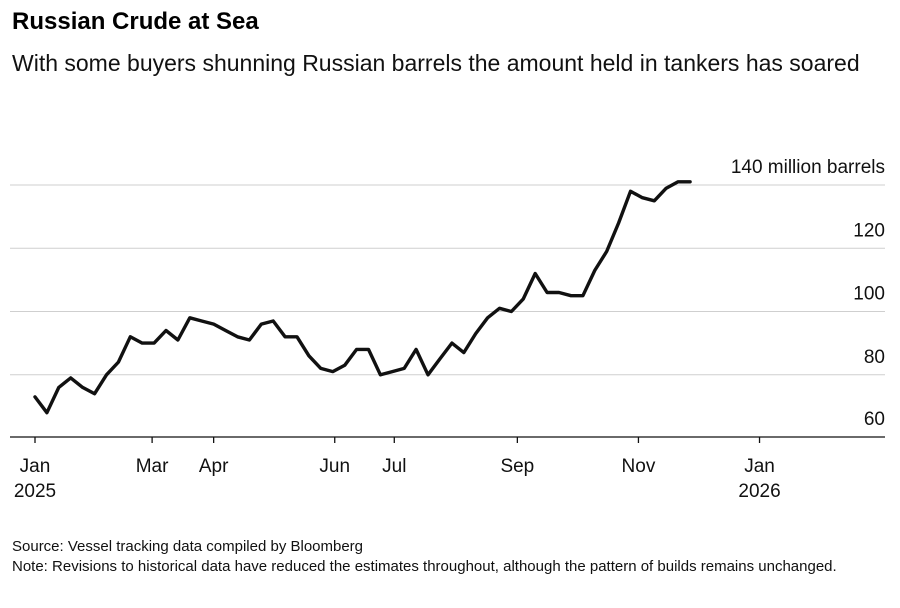 The height and width of the screenshot is (608, 900). I want to click on y-axis-labels: 60 80 100 120 140 million barrels, so click(808, 293).